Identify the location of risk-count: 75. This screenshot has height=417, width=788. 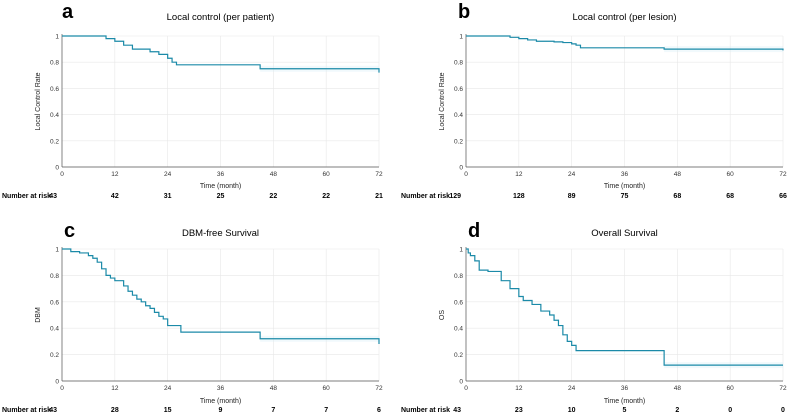
(625, 196).